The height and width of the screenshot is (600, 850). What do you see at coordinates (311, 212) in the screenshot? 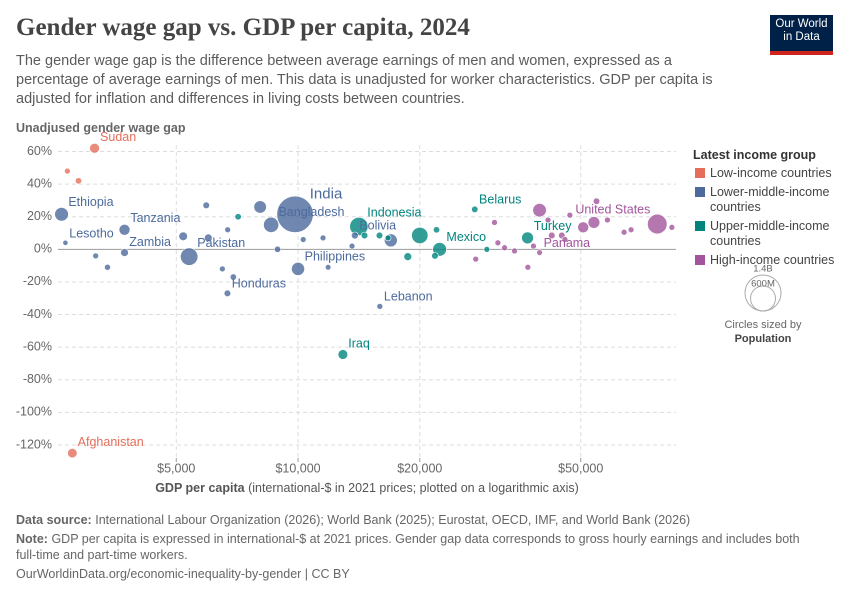
I see `point-label: Bangladesh` at bounding box center [311, 212].